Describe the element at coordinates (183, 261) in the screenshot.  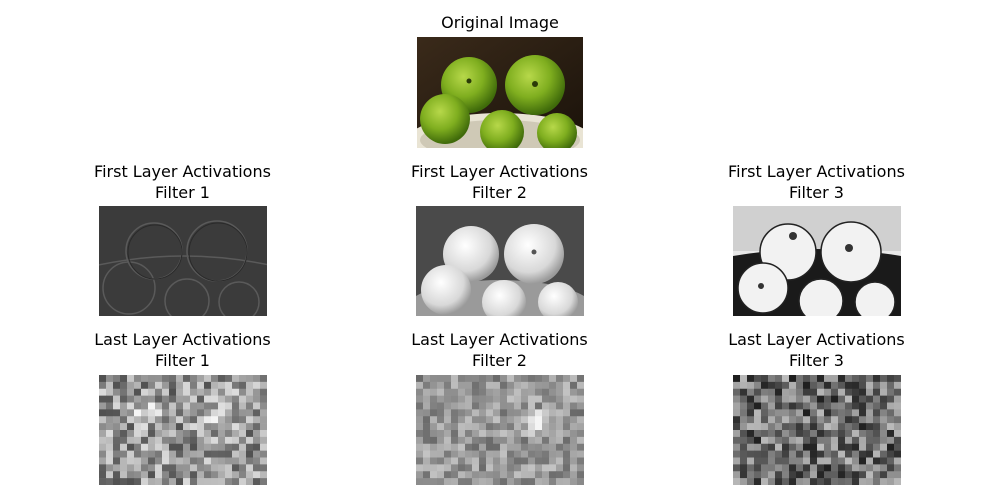
I see `first-layer-filter-1-image` at that location.